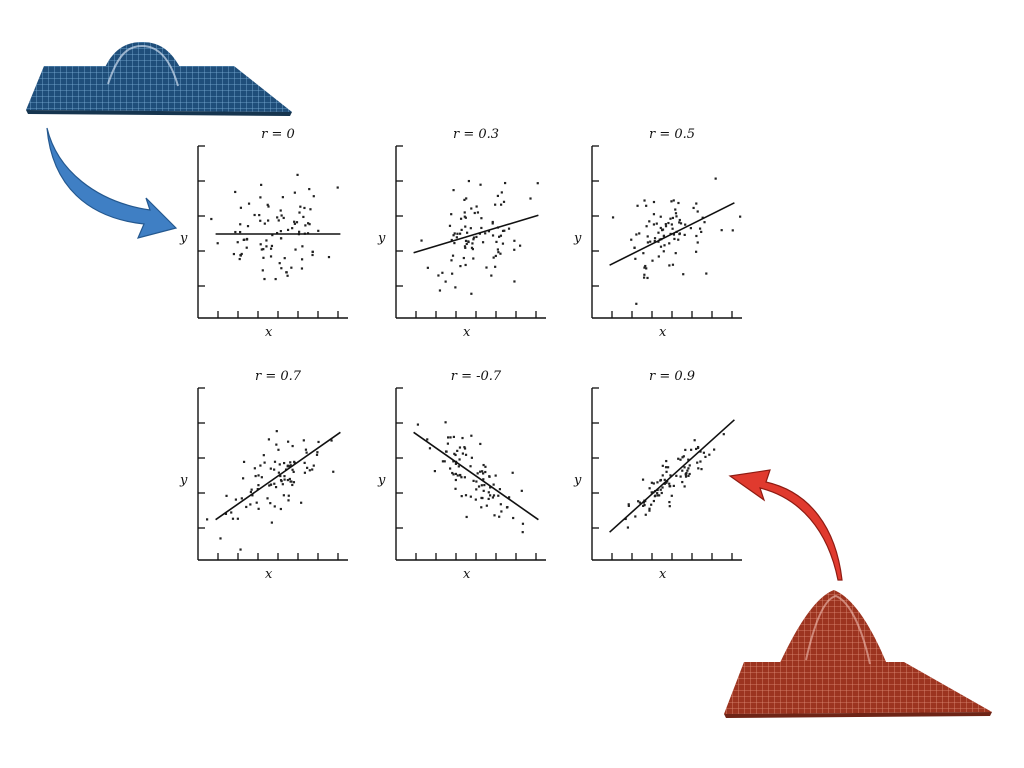  I want to click on x-axis-label: x, so click(269, 332).